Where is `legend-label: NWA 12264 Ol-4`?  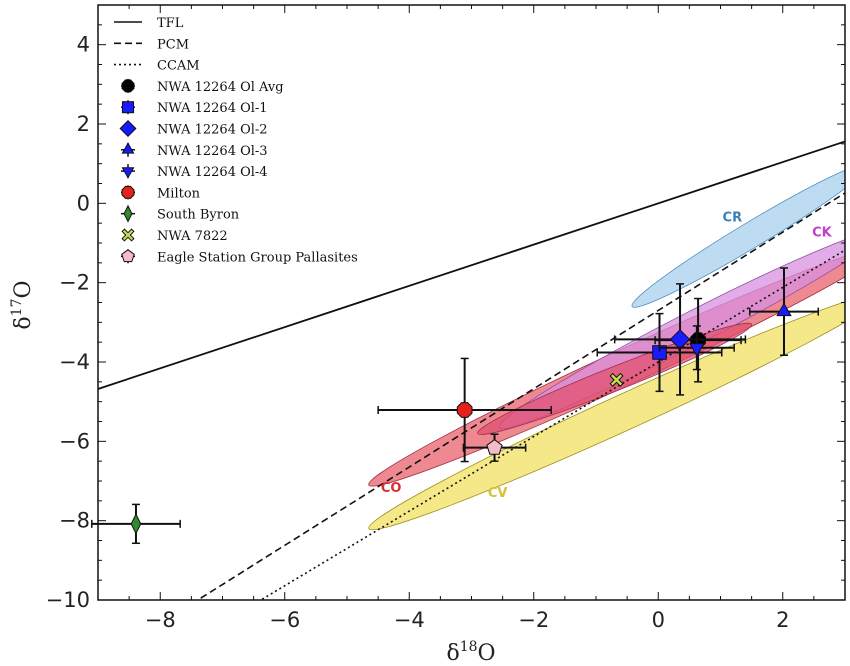
legend-label: NWA 12264 Ol-4 is located at coordinates (212, 172).